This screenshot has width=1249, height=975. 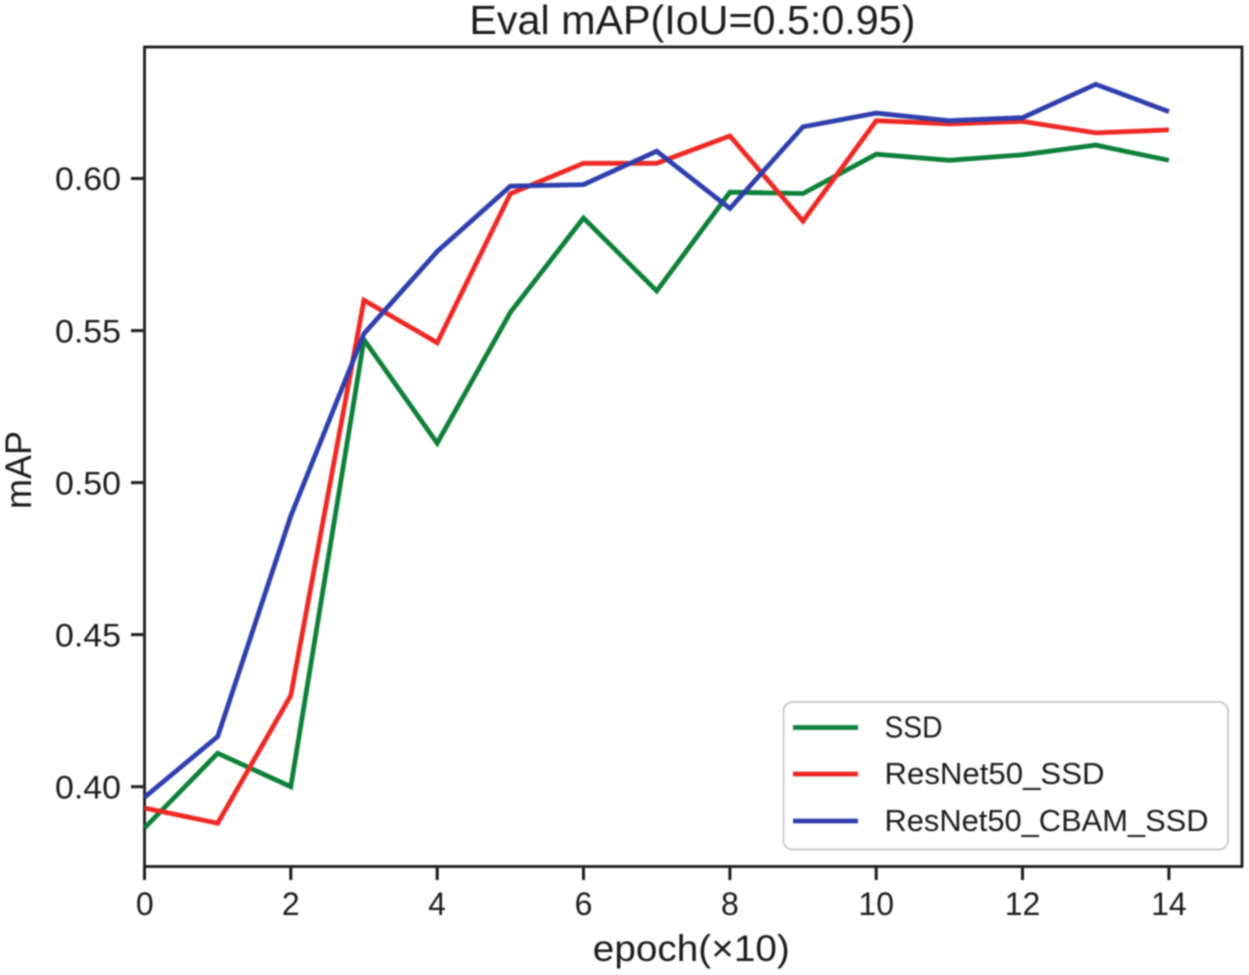 What do you see at coordinates (88, 787) in the screenshot?
I see `svg-text: 0.40` at bounding box center [88, 787].